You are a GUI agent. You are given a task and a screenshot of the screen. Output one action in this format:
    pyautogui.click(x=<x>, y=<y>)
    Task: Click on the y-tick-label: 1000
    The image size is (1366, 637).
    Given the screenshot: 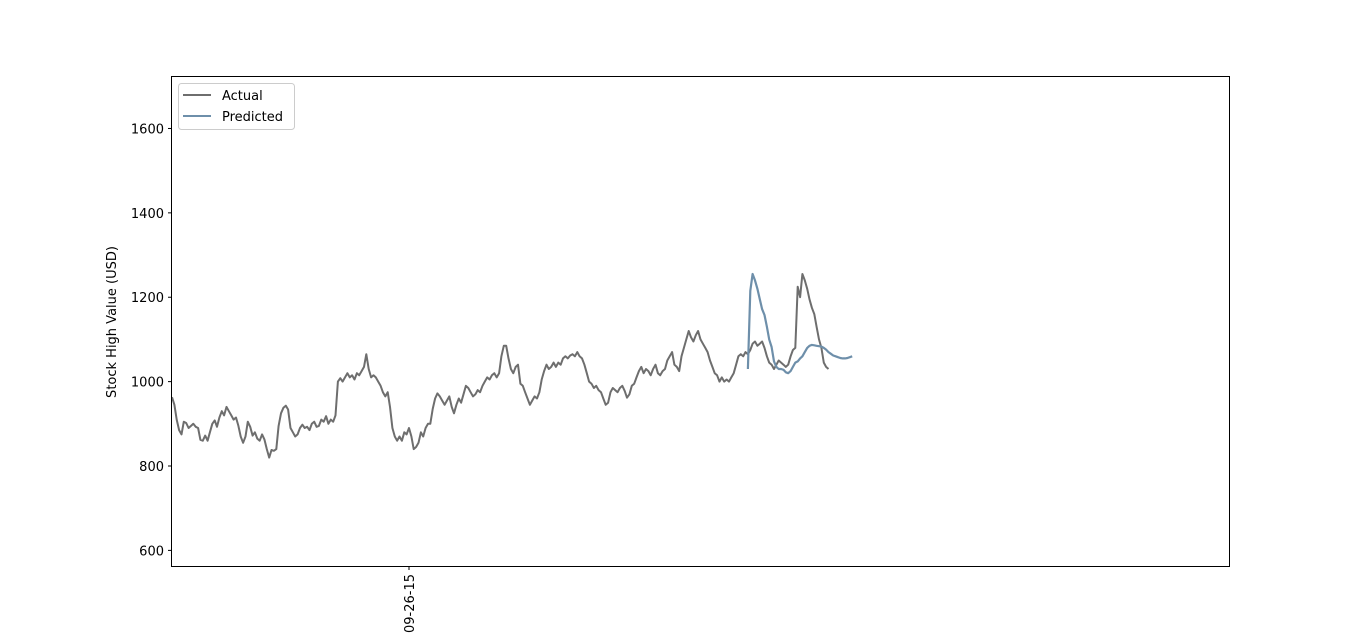 What is the action you would take?
    pyautogui.click(x=147, y=383)
    